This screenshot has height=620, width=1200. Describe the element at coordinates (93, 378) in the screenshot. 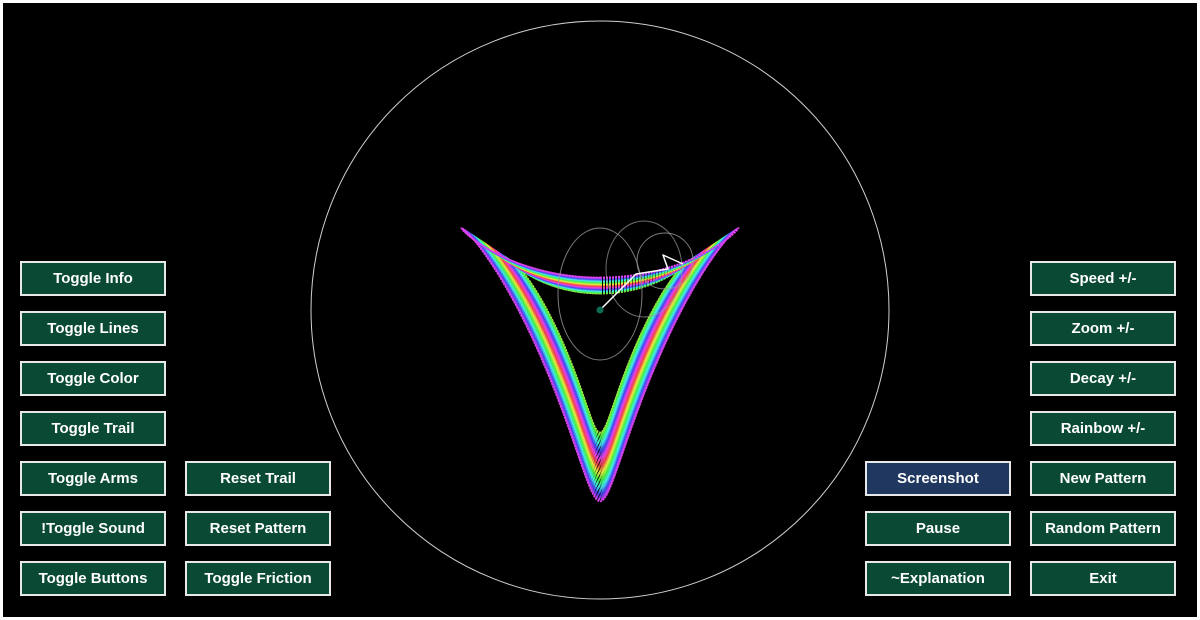

I see `toggle-color-button: Toggle Color` at that location.